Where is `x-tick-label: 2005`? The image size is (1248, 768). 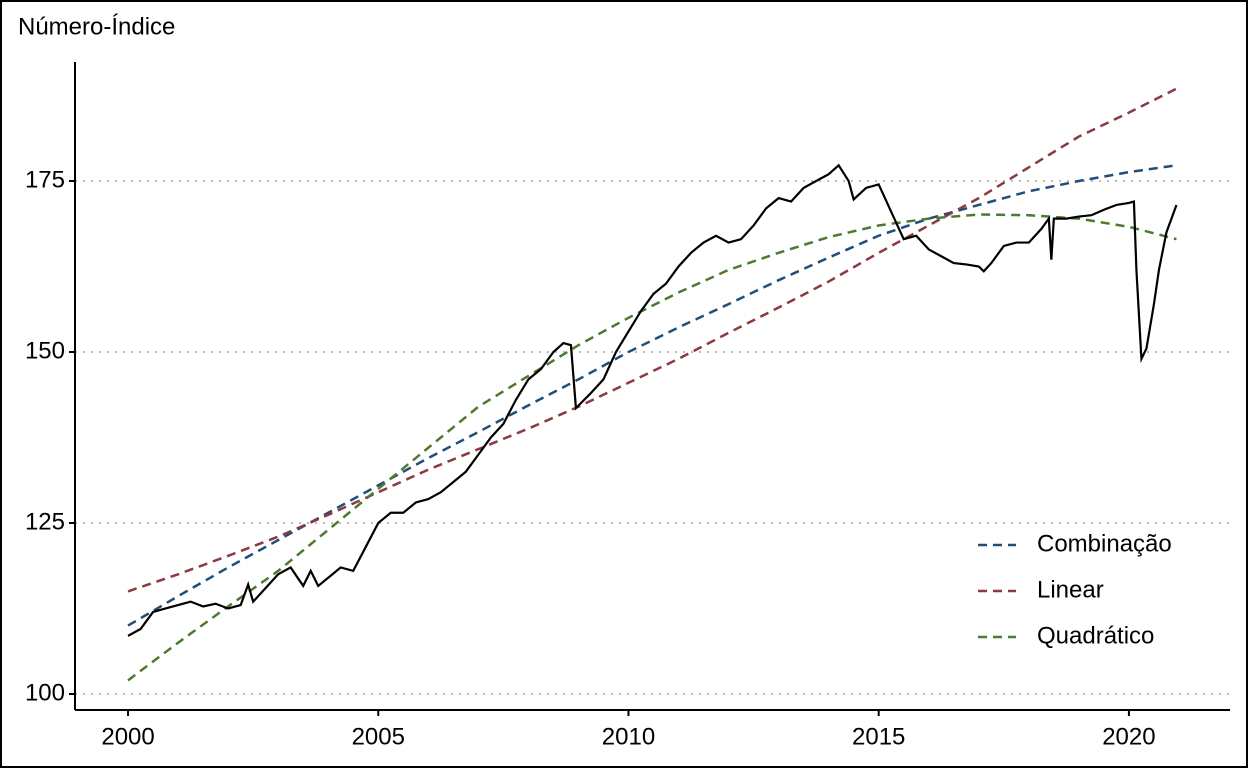 x-tick-label: 2005 is located at coordinates (378, 736).